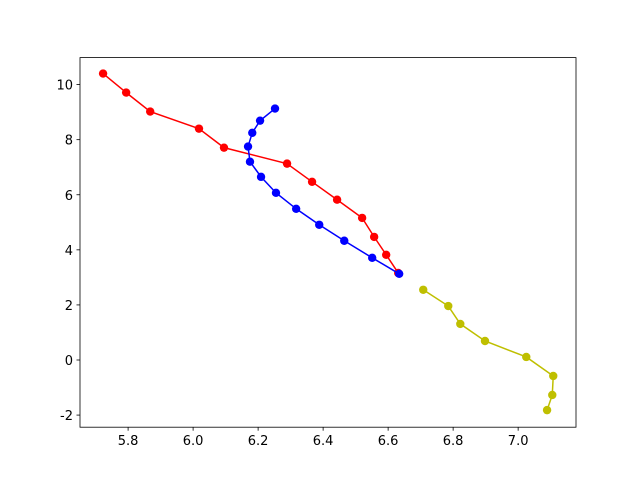 Image resolution: width=640 pixels, height=480 pixels. What do you see at coordinates (69, 306) in the screenshot?
I see `y-tick-label: 2` at bounding box center [69, 306].